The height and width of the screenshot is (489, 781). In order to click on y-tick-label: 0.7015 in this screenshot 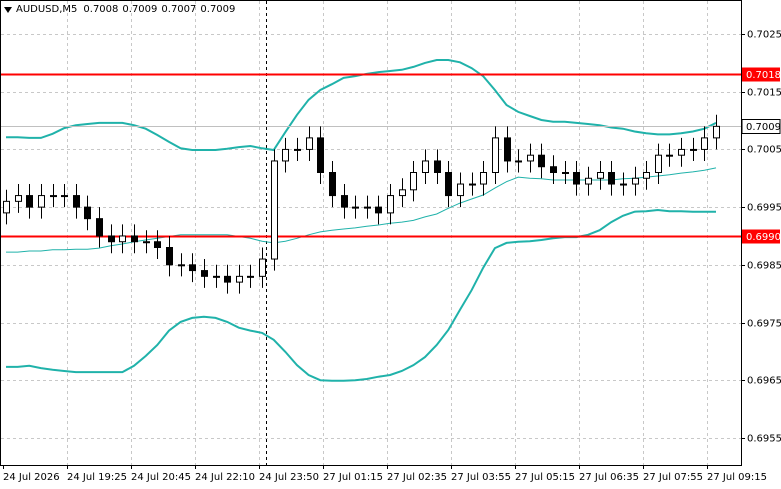, I will do `click(764, 93)`.